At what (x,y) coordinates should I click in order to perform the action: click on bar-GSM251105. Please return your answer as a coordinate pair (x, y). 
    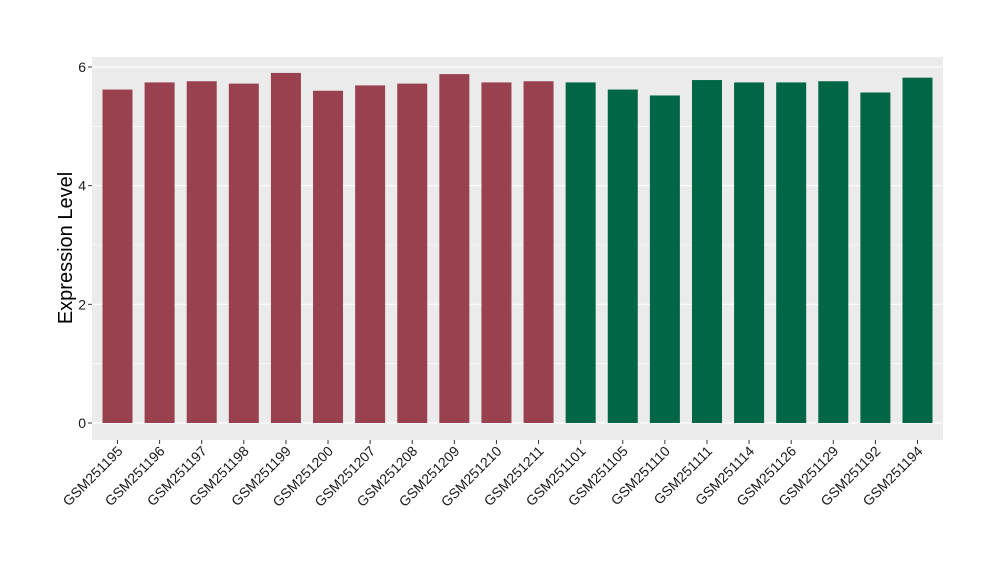
    Looking at the image, I should click on (622, 256).